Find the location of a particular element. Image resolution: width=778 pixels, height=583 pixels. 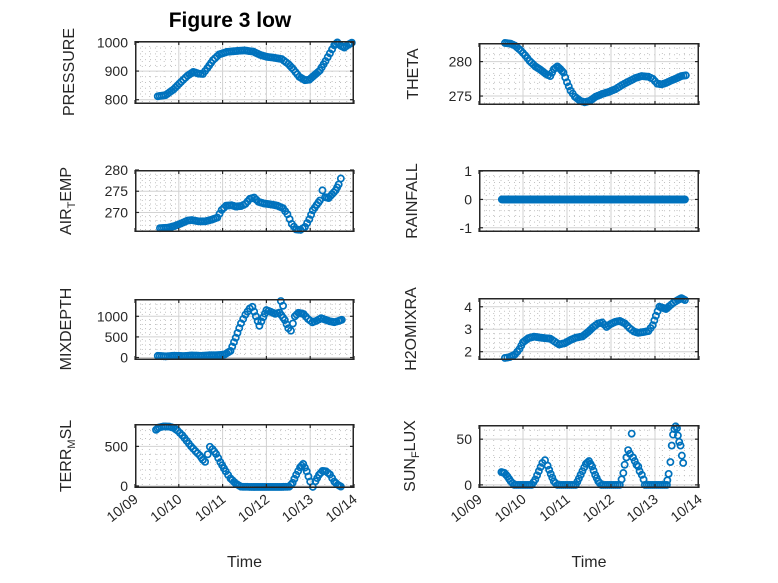

ylabel-text: SL is located at coordinates (66, 429).